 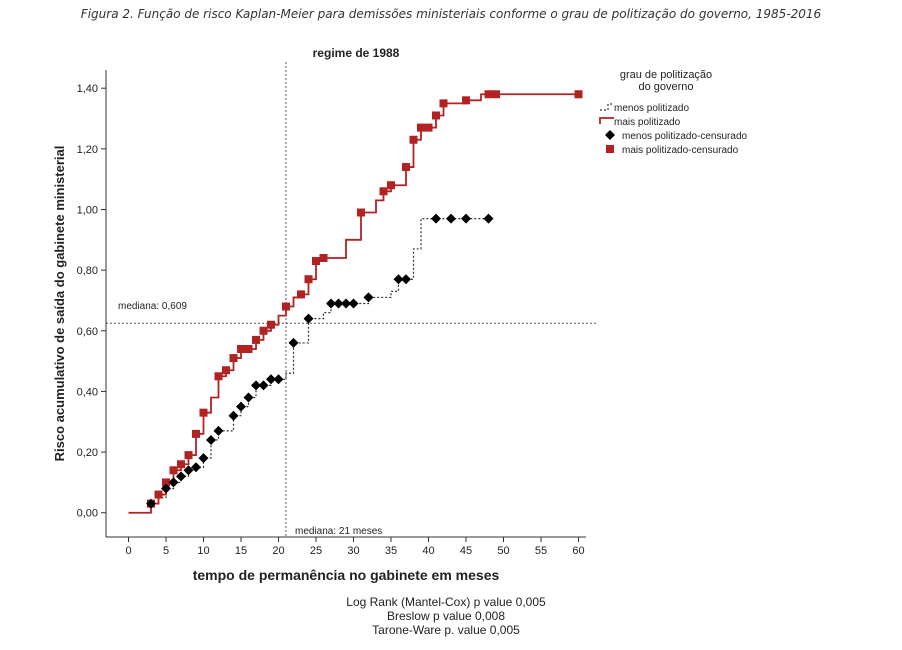 I want to click on median-h-label: mediana: 0,609, so click(x=152, y=306).